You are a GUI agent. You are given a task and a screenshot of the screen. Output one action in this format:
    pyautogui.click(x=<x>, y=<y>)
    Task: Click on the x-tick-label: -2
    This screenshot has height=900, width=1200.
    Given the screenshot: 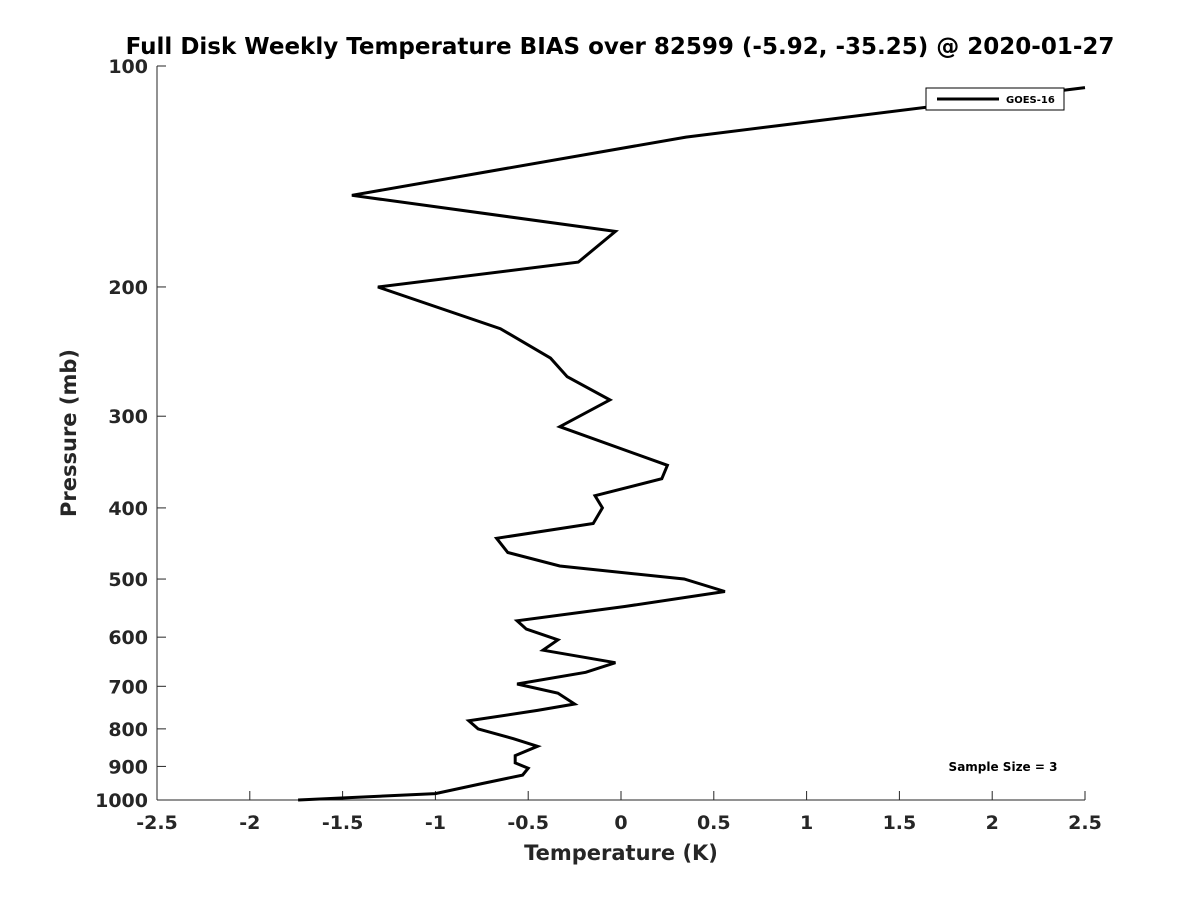 What is the action you would take?
    pyautogui.click(x=249, y=823)
    